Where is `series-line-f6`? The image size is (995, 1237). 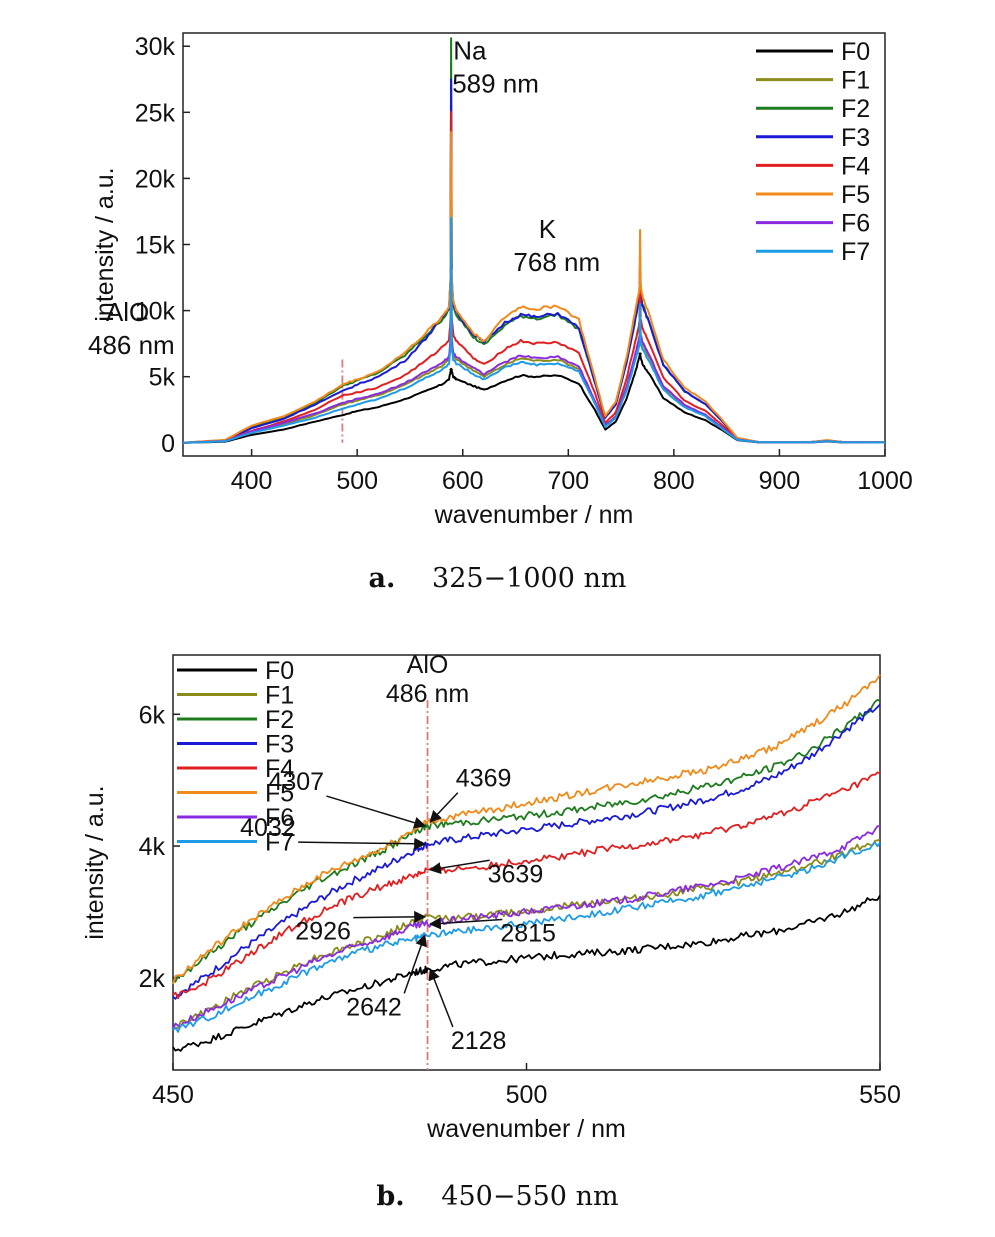
series-line-f6 is located at coordinates (526, 927).